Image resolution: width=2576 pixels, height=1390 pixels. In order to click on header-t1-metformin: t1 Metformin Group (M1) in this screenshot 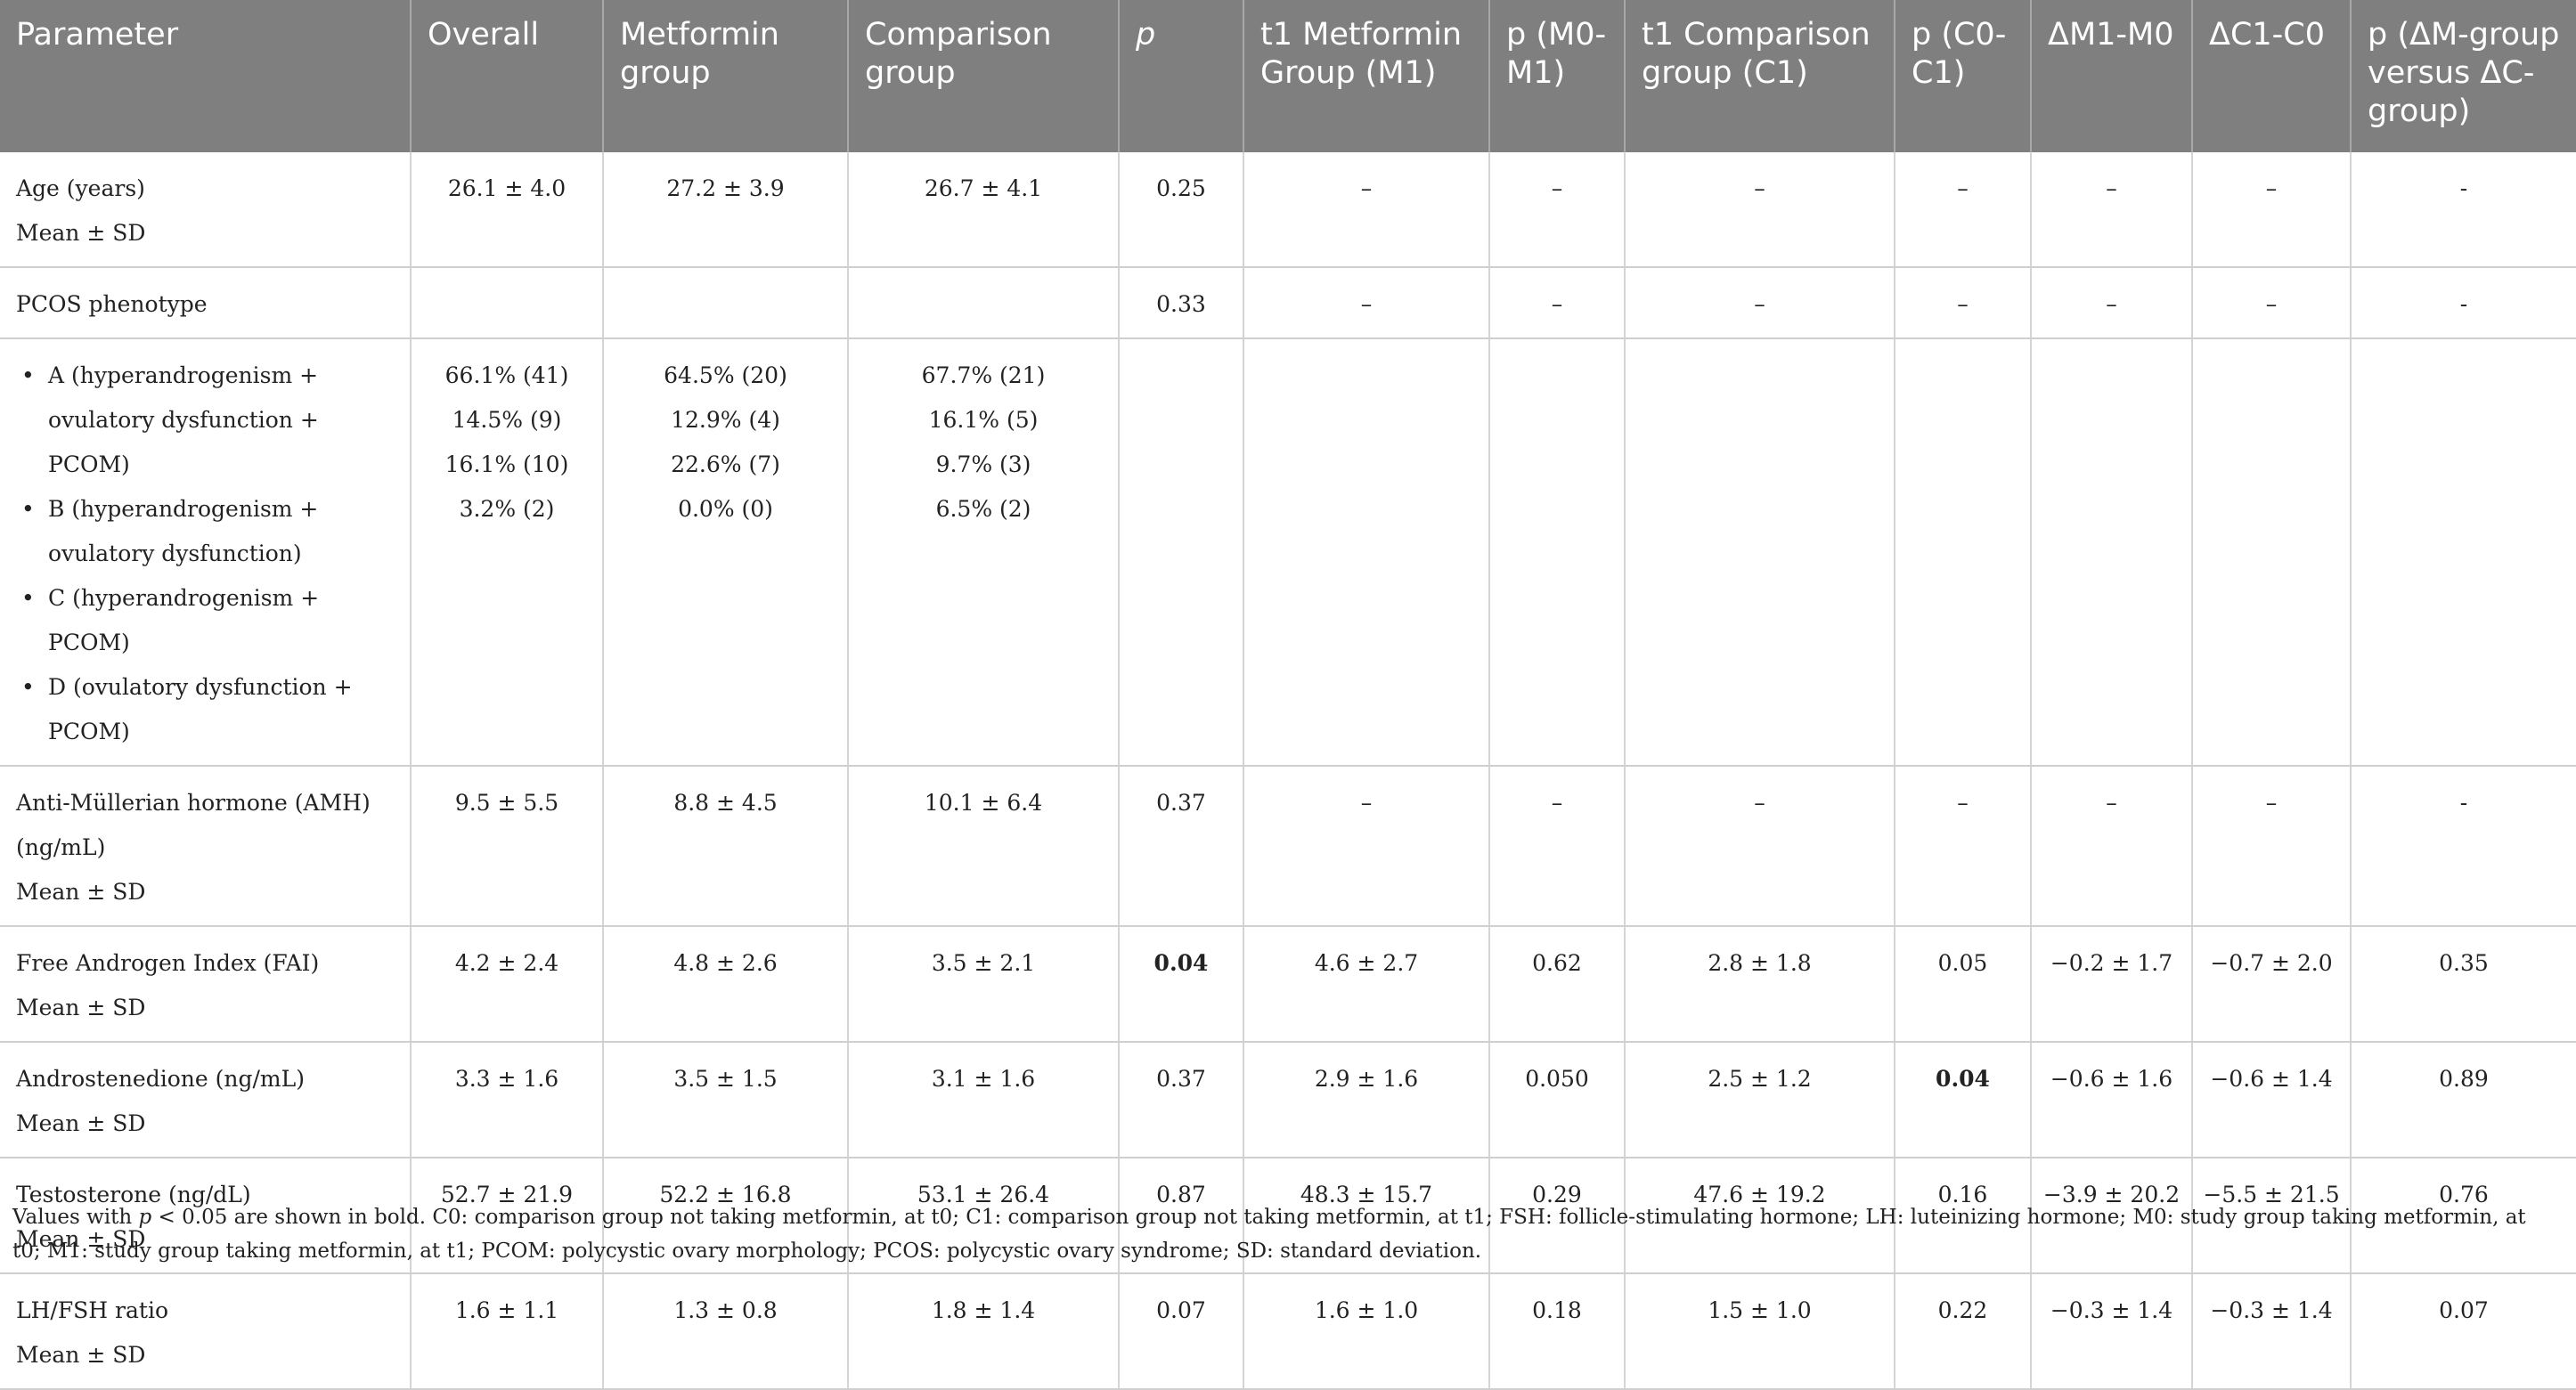, I will do `click(1367, 76)`.